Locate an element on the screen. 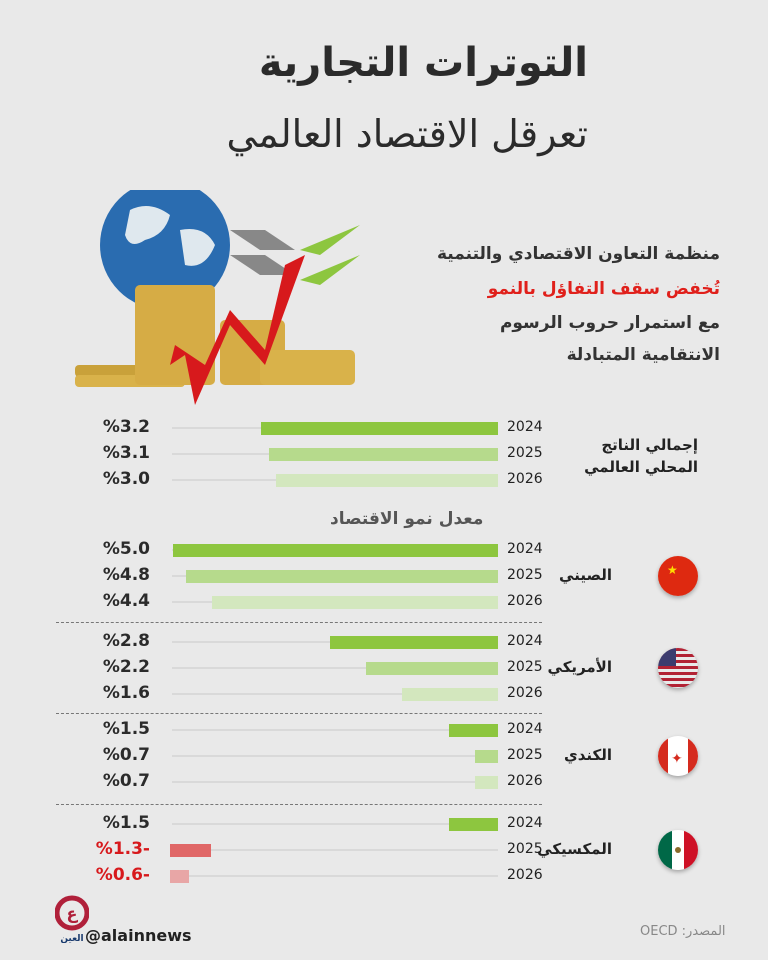 Image resolution: width=768 pixels, height=960 pixels. country-label: المكسيكي is located at coordinates (574, 849).